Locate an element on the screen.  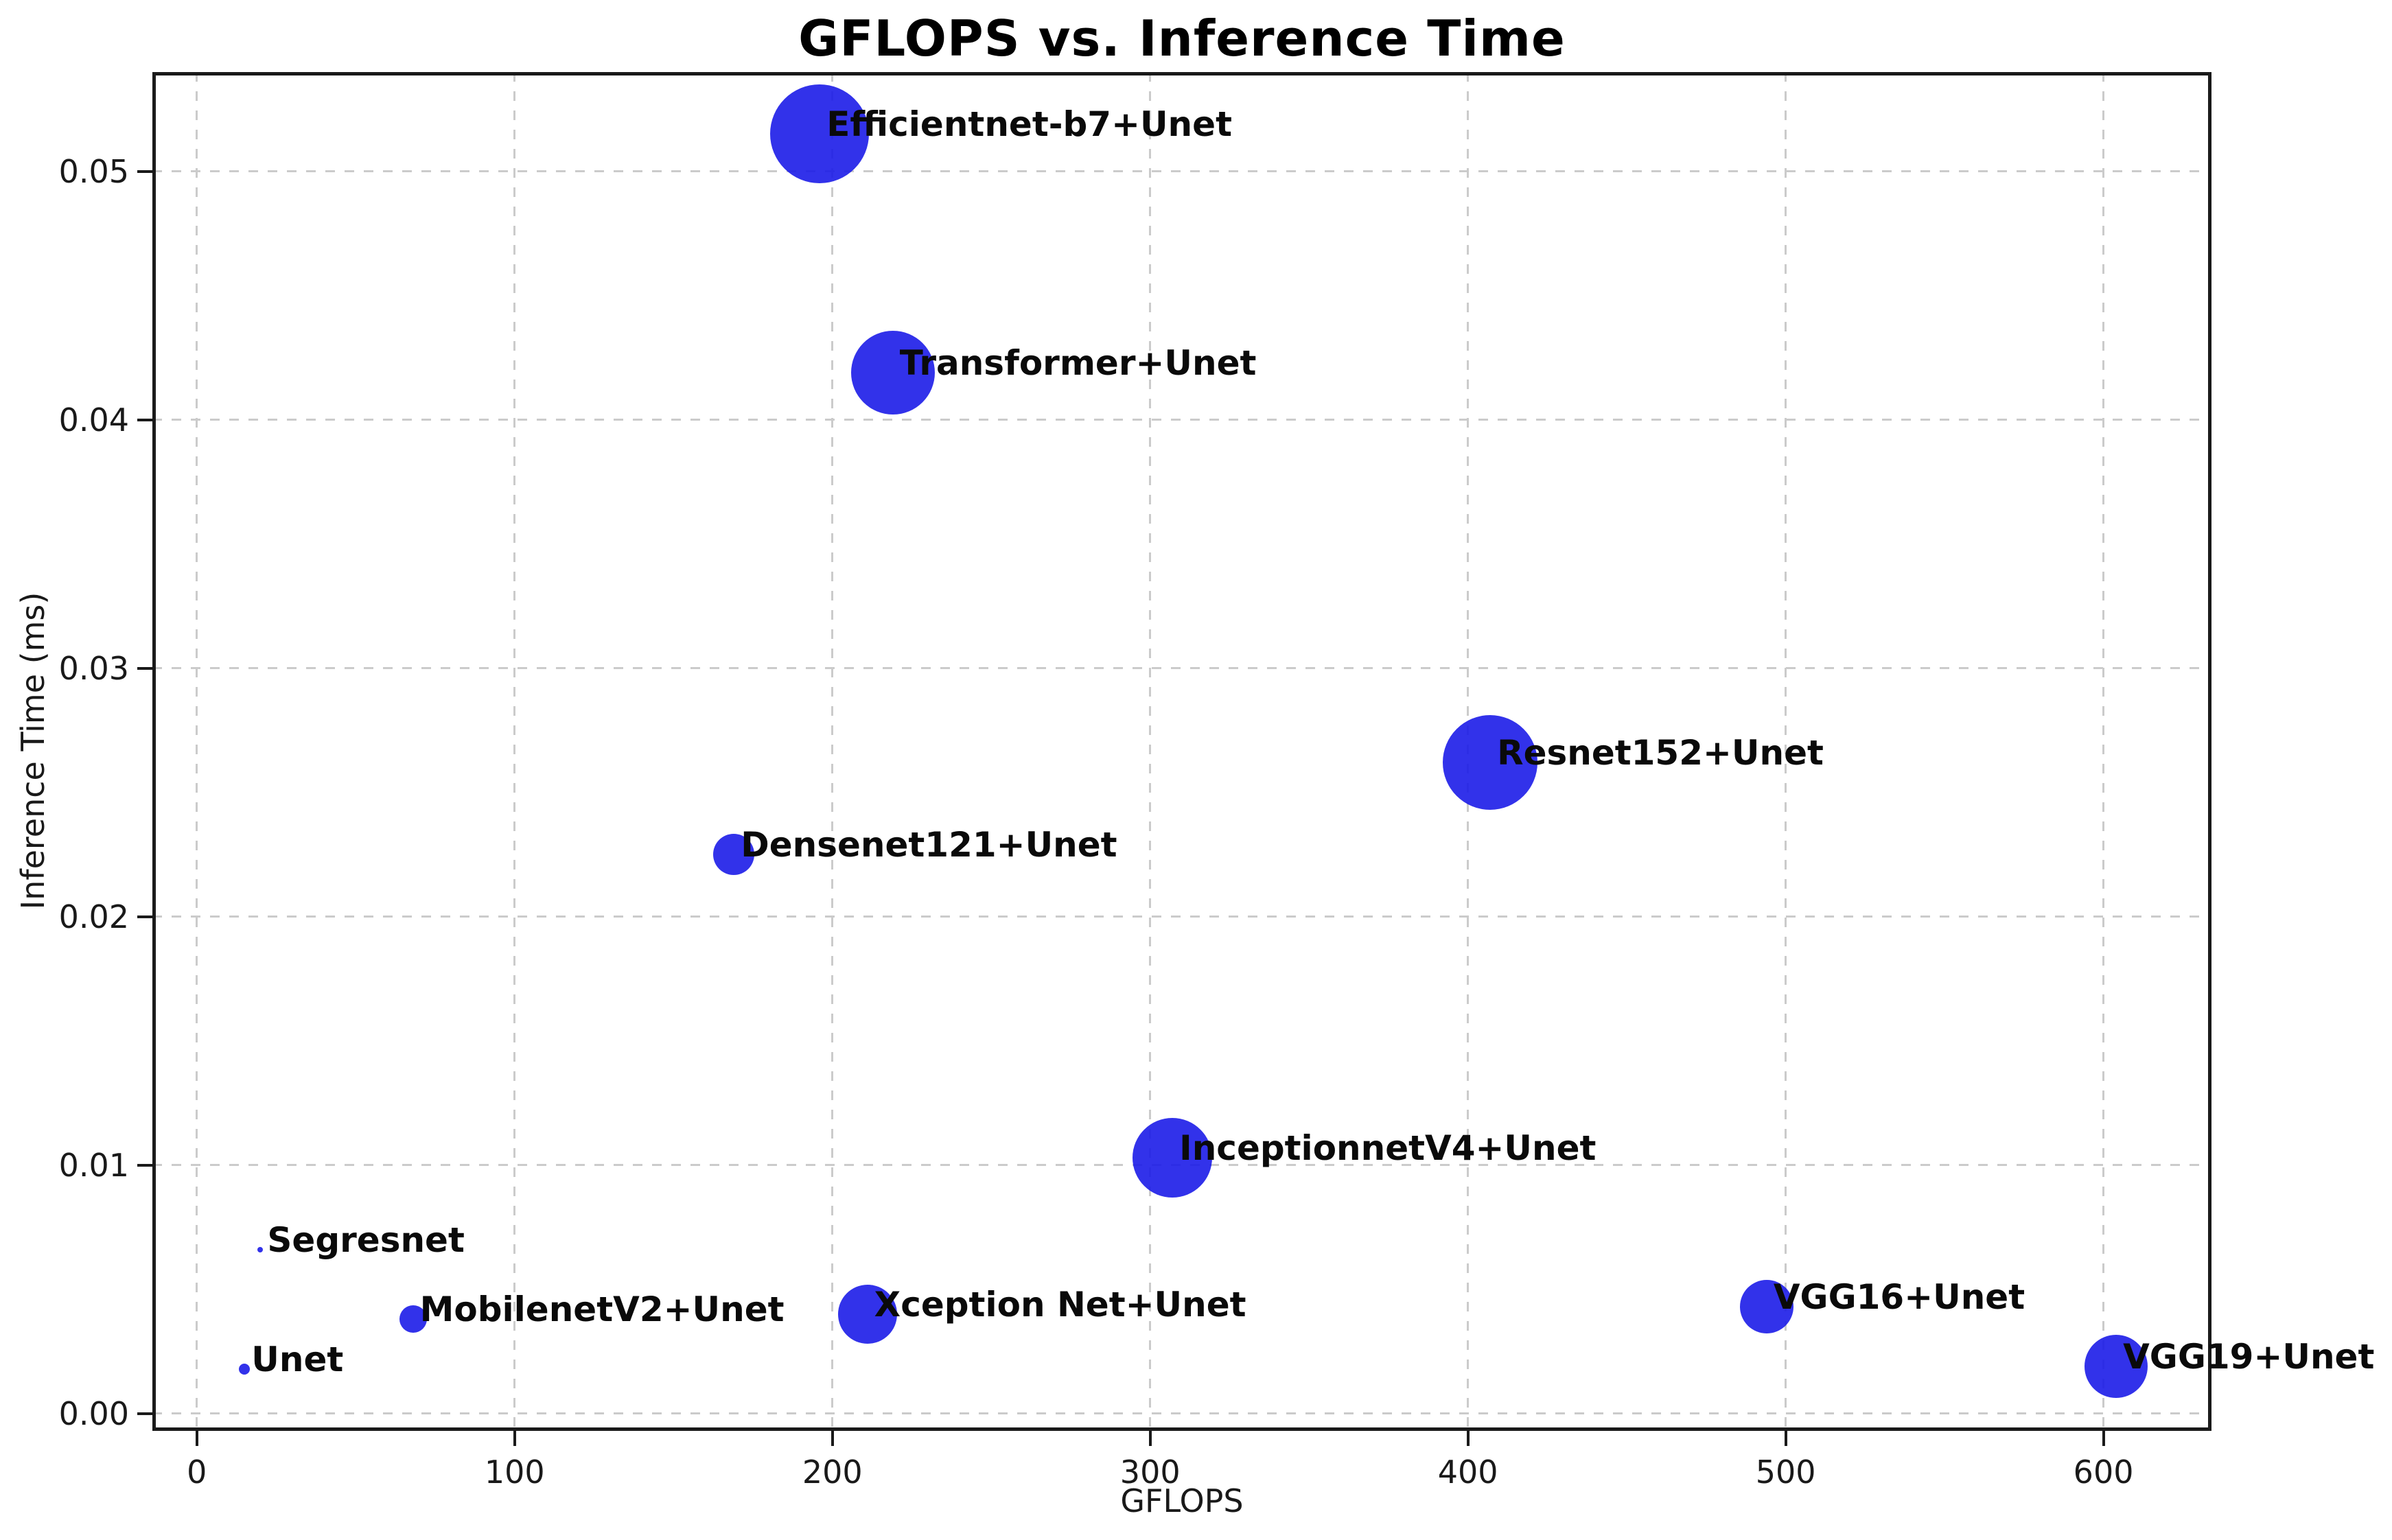
data-point-label: MobilenetV2+Unet is located at coordinates (602, 1310).